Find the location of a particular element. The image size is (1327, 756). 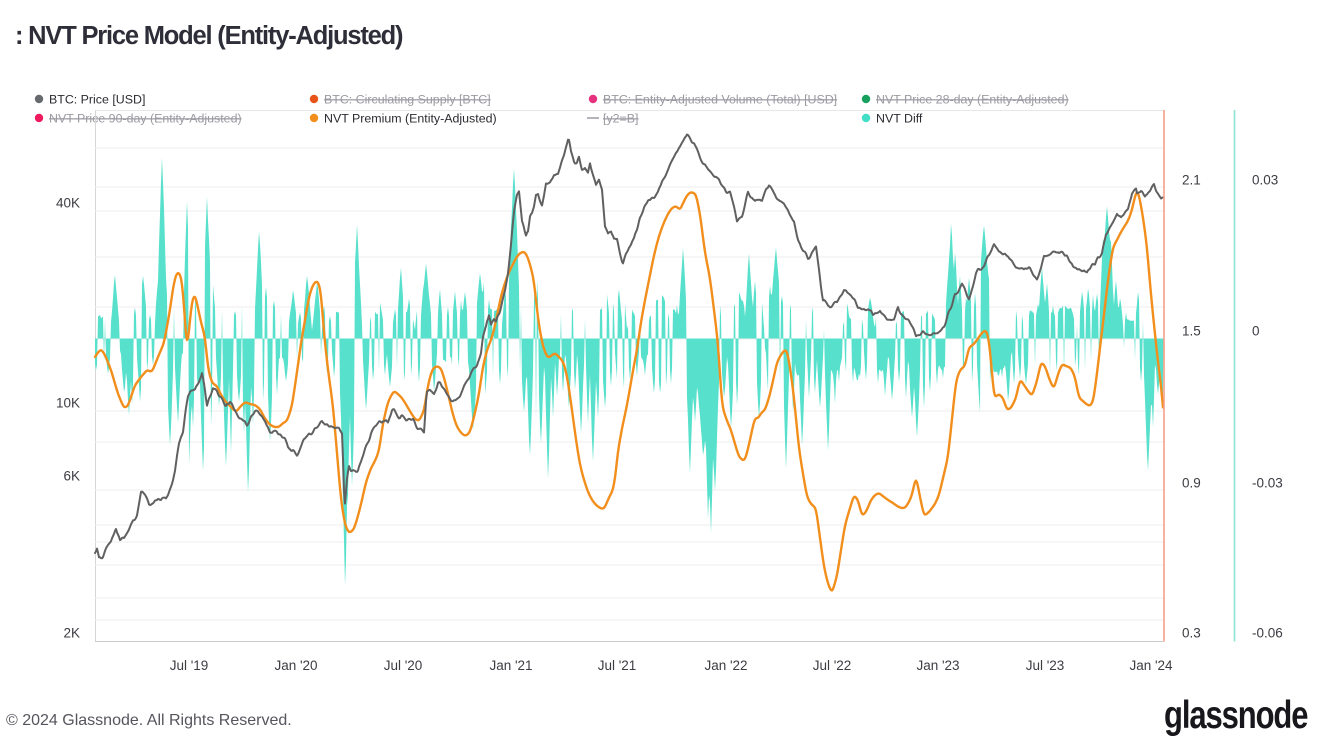

svg-text: Jul '19 is located at coordinates (189, 665).